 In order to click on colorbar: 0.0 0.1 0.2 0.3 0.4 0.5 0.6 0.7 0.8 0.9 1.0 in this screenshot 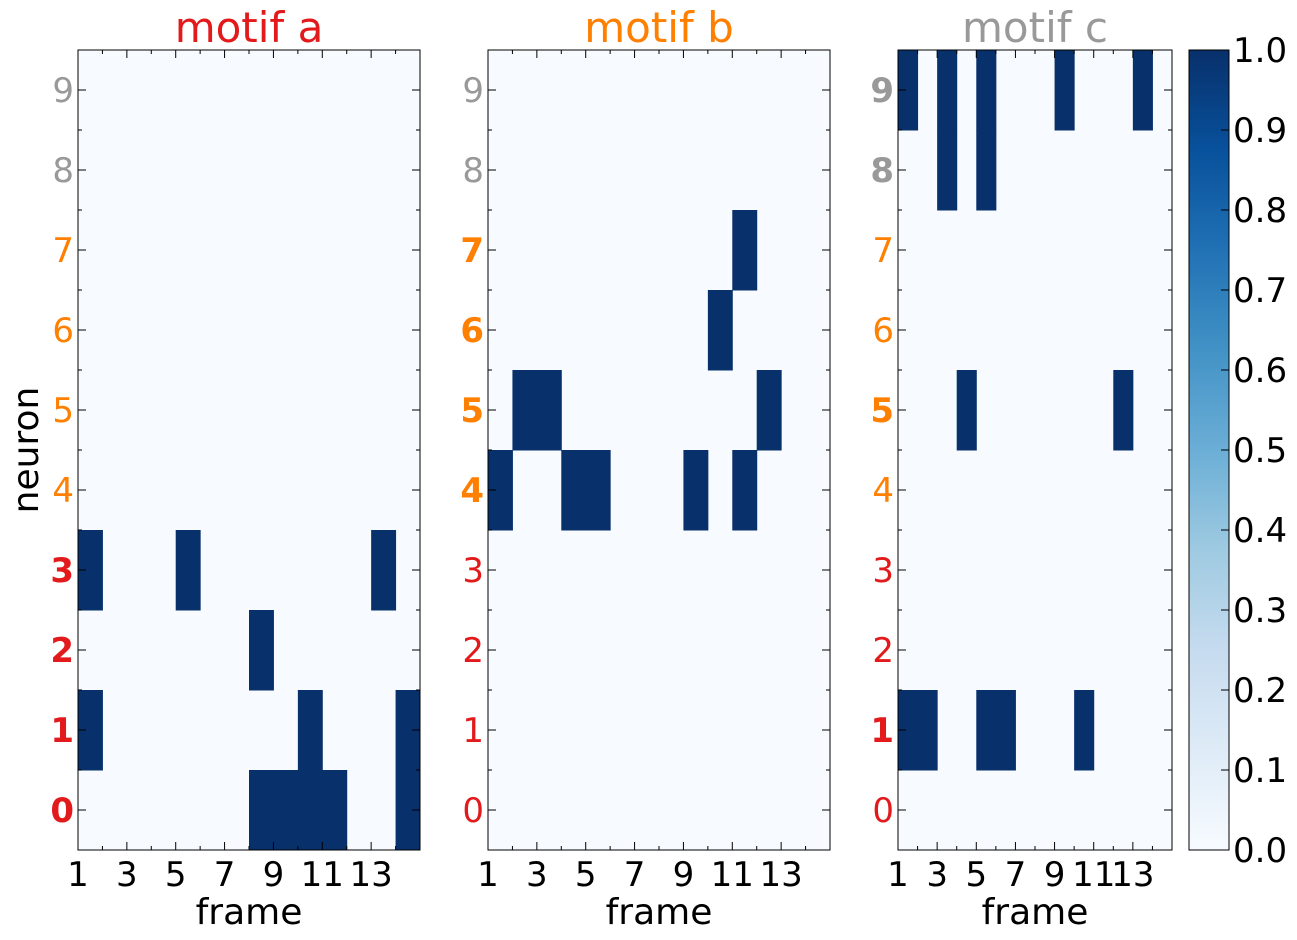, I will do `click(1237, 451)`.